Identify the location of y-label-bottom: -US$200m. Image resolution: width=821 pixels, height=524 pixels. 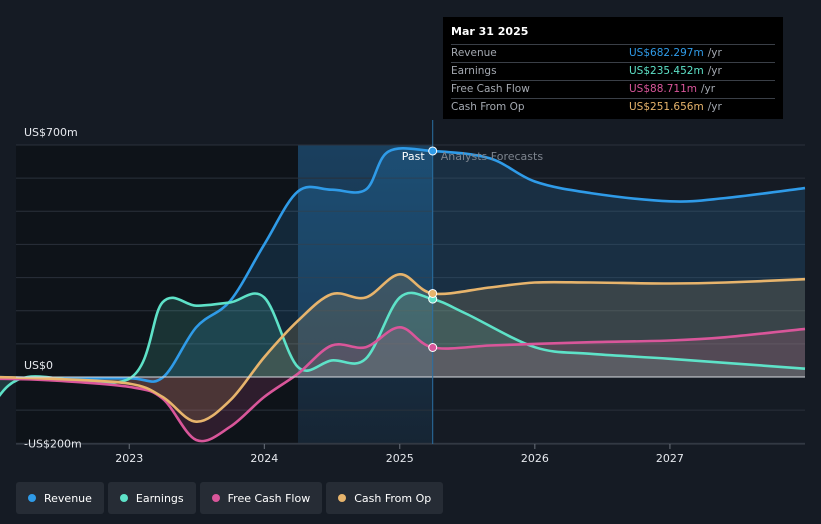
(53, 443).